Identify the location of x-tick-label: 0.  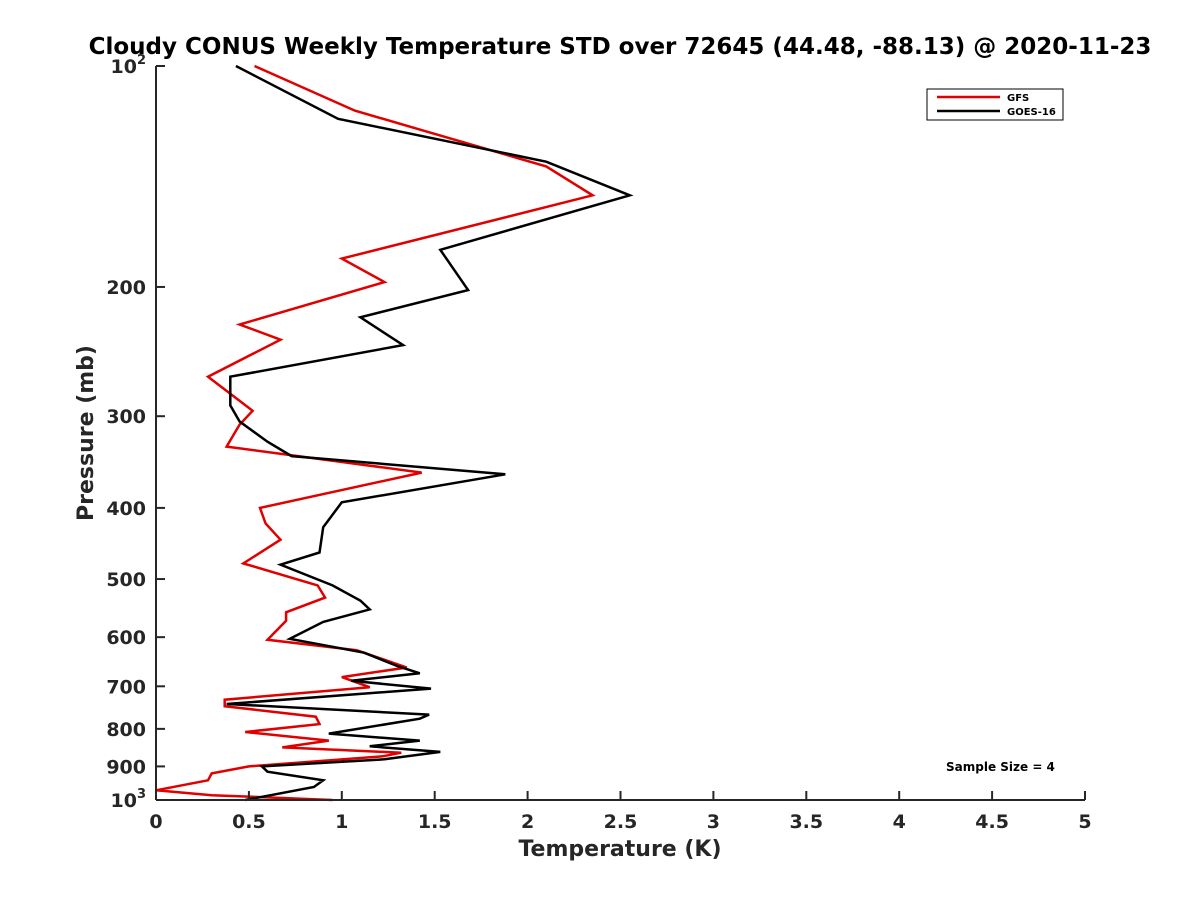
(155, 822).